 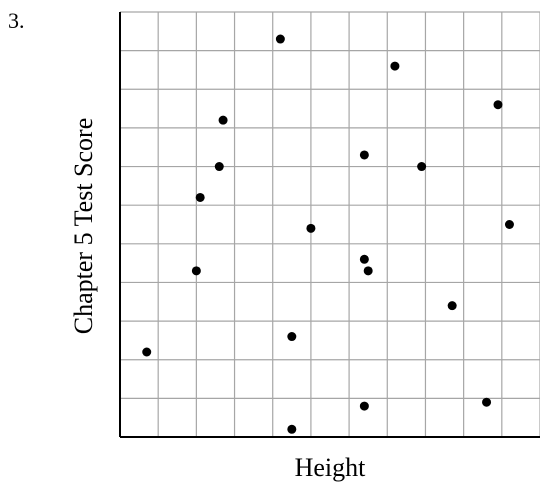 I want to click on problem-number: 3., so click(x=16, y=20).